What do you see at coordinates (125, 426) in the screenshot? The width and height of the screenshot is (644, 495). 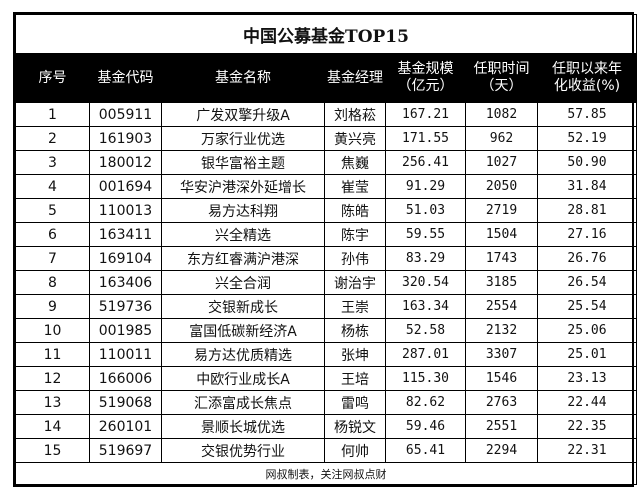 I see `table-cell: 260101` at bounding box center [125, 426].